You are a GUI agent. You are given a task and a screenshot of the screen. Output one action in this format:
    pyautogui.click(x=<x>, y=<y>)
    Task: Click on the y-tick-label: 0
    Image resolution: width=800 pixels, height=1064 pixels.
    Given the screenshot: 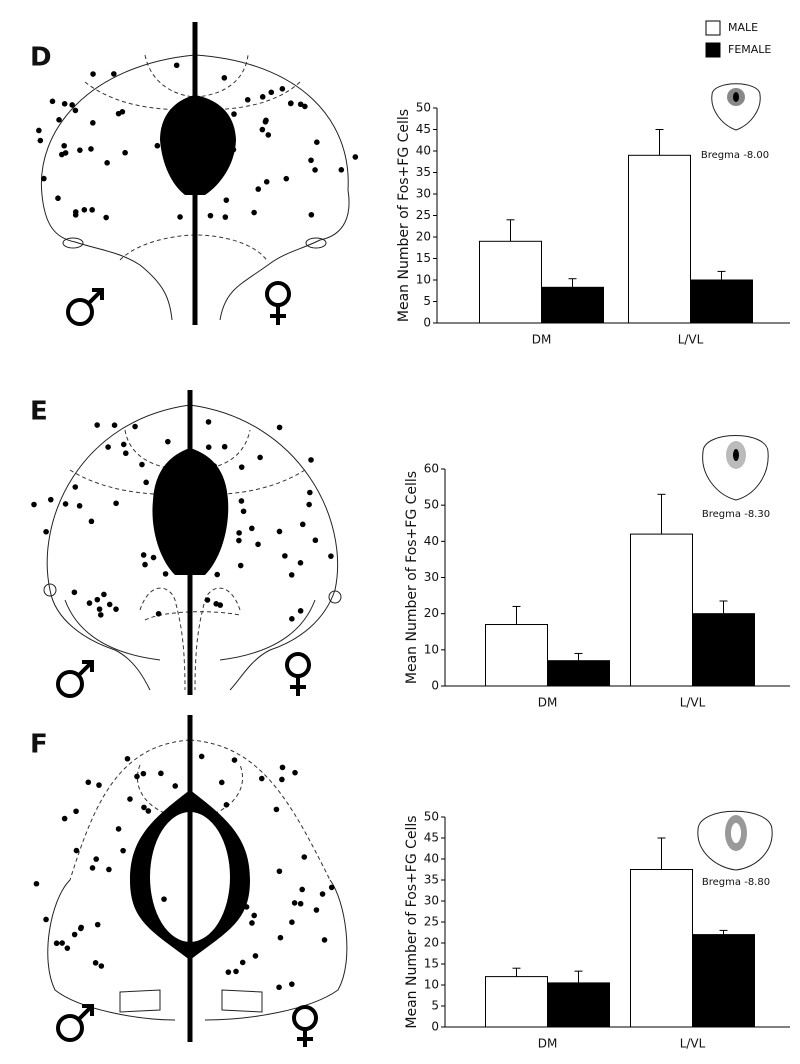 What is the action you would take?
    pyautogui.click(x=435, y=1027)
    